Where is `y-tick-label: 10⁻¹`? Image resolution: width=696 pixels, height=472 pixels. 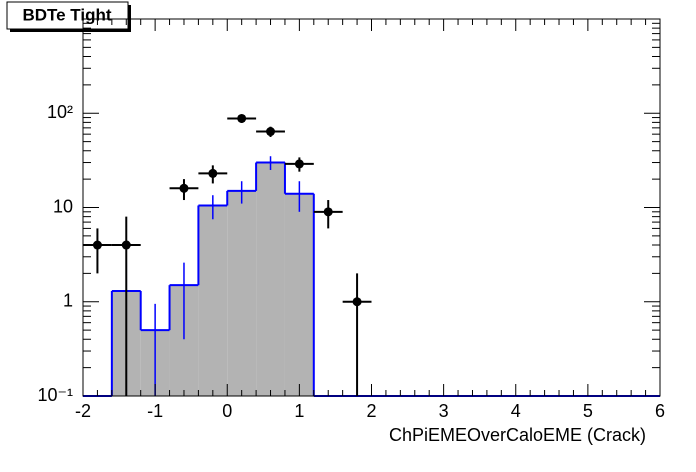
y-tick-label: 10⁻¹ is located at coordinates (55, 395).